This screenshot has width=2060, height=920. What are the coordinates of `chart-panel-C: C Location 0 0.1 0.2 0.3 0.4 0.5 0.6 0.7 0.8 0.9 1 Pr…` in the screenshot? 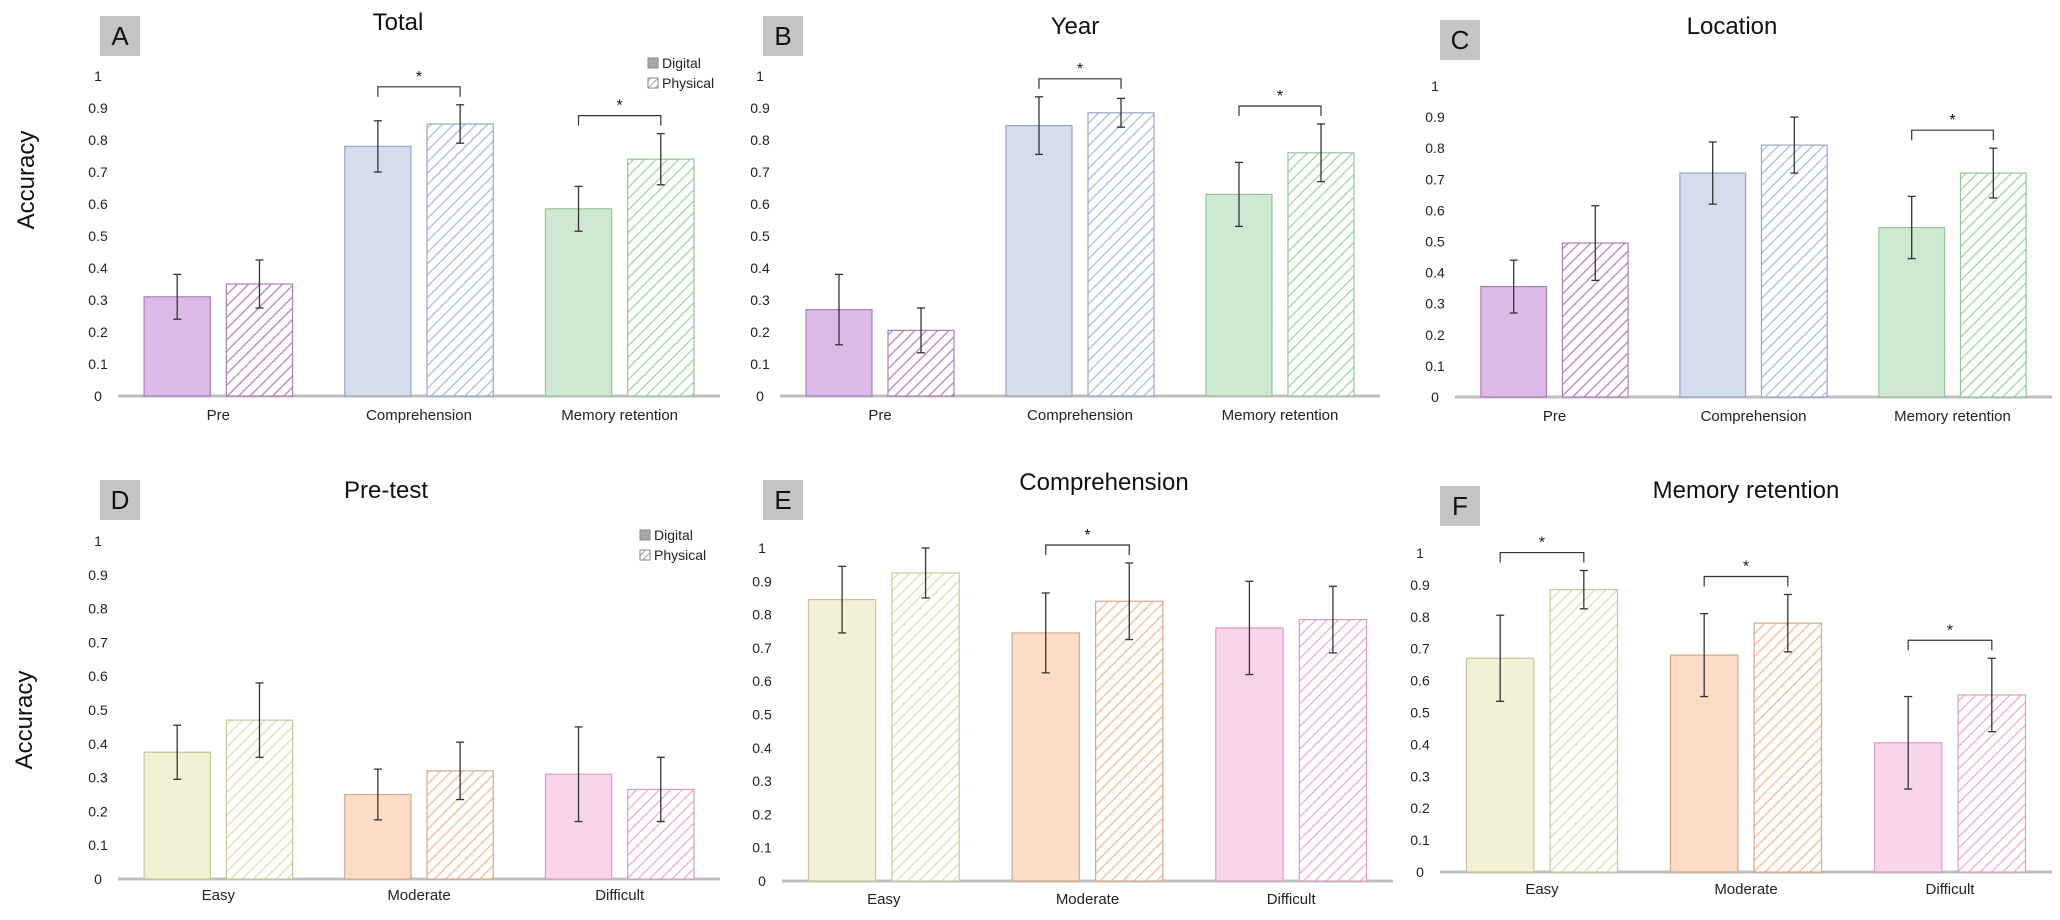 It's located at (1738, 219).